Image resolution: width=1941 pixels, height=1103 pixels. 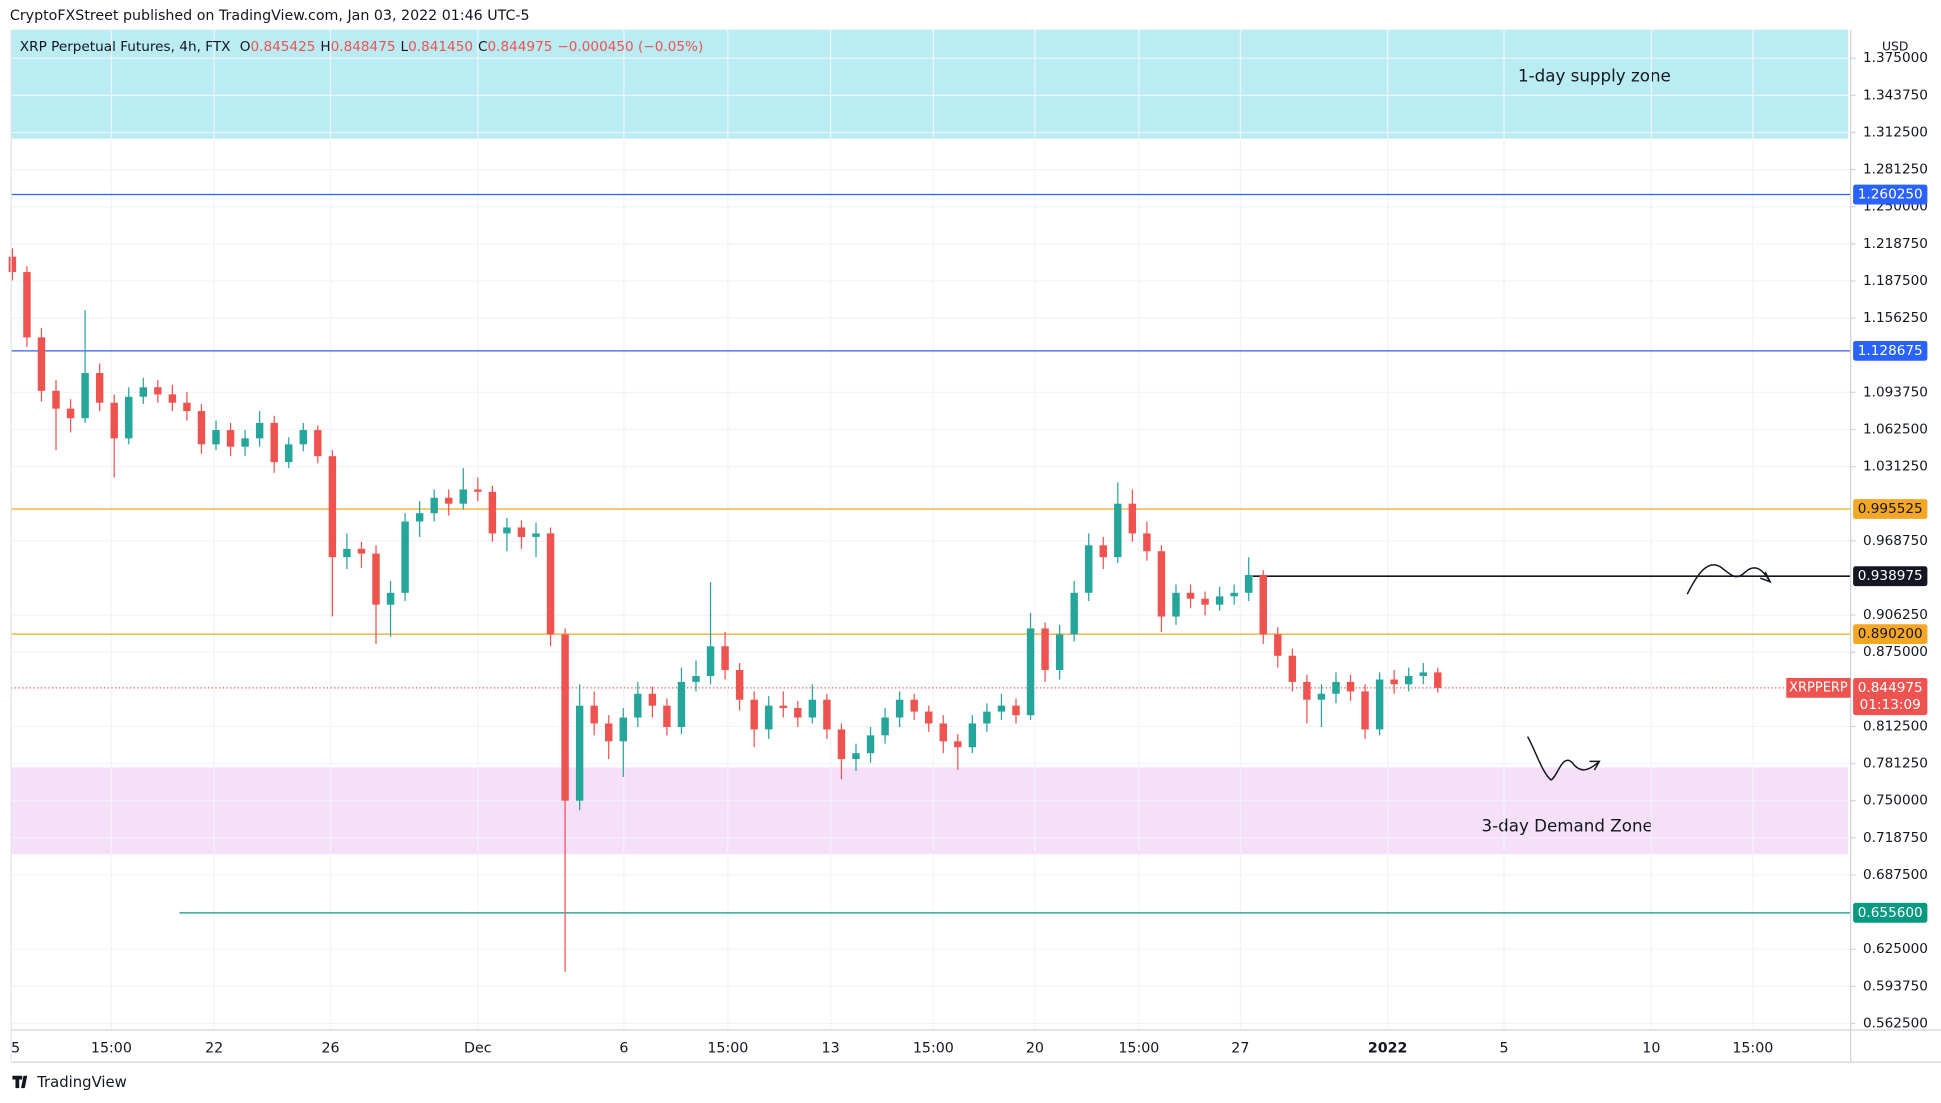 What do you see at coordinates (1895, 95) in the screenshot?
I see `y-tick-label: 1.343750` at bounding box center [1895, 95].